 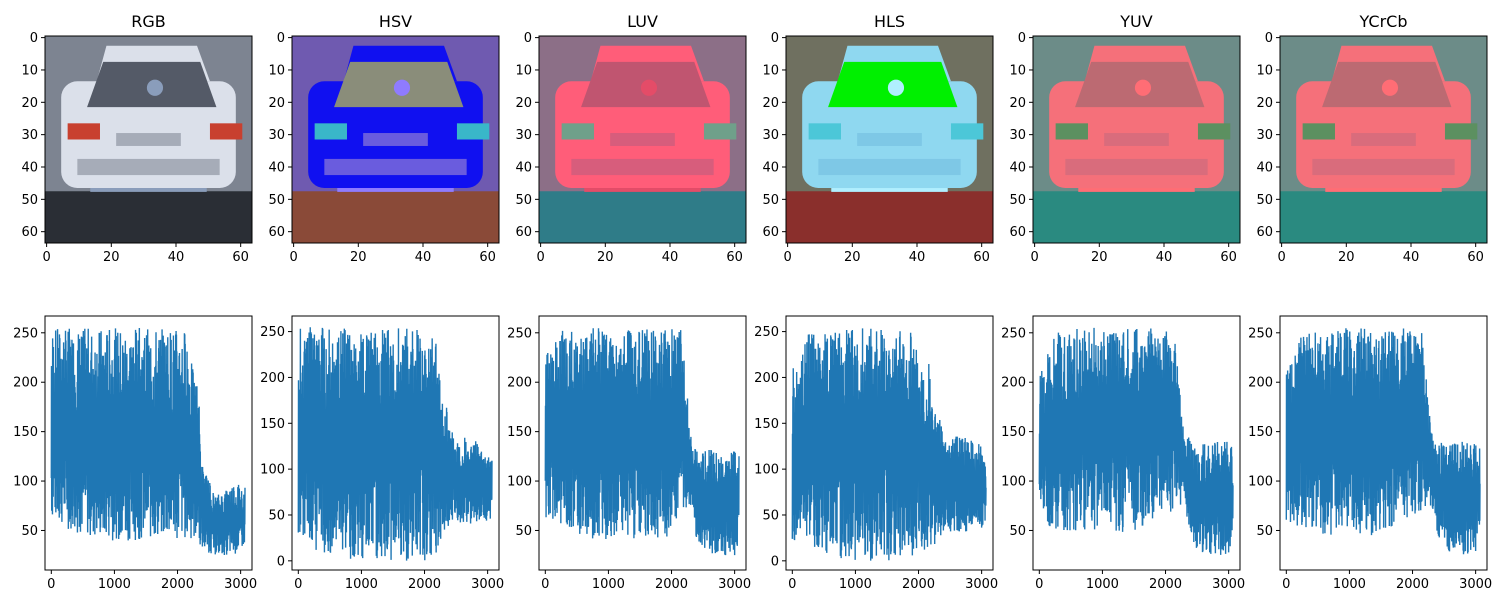 What do you see at coordinates (1135, 21) in the screenshot?
I see `panel-title: YUV` at bounding box center [1135, 21].